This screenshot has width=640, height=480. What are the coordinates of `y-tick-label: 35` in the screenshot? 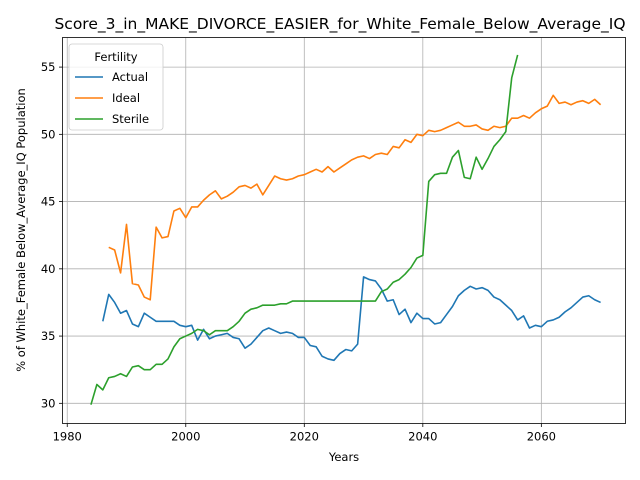 It's located at (48, 336).